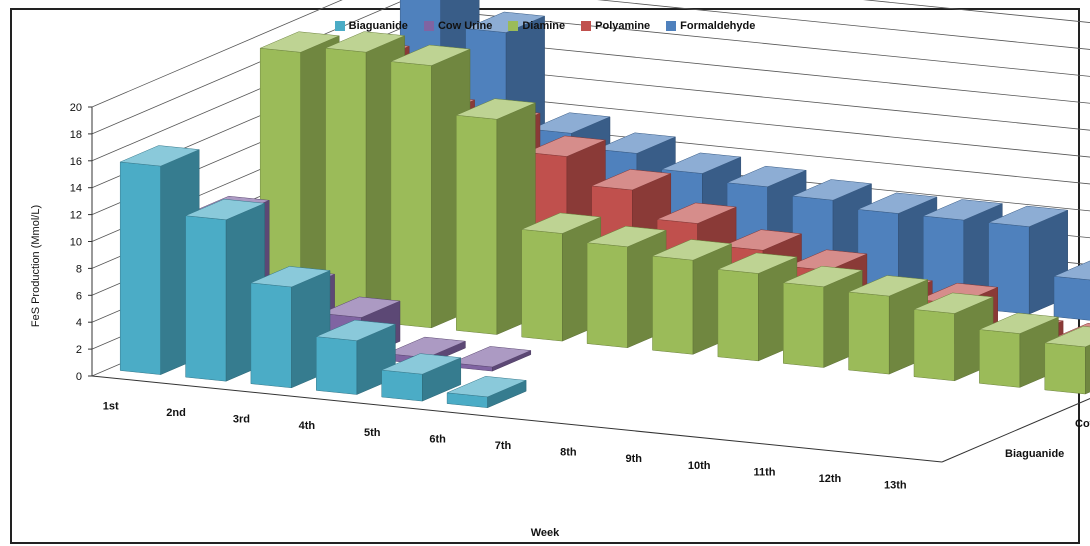 This screenshot has width=1090, height=546. I want to click on x-tick-label: 1st, so click(111, 406).